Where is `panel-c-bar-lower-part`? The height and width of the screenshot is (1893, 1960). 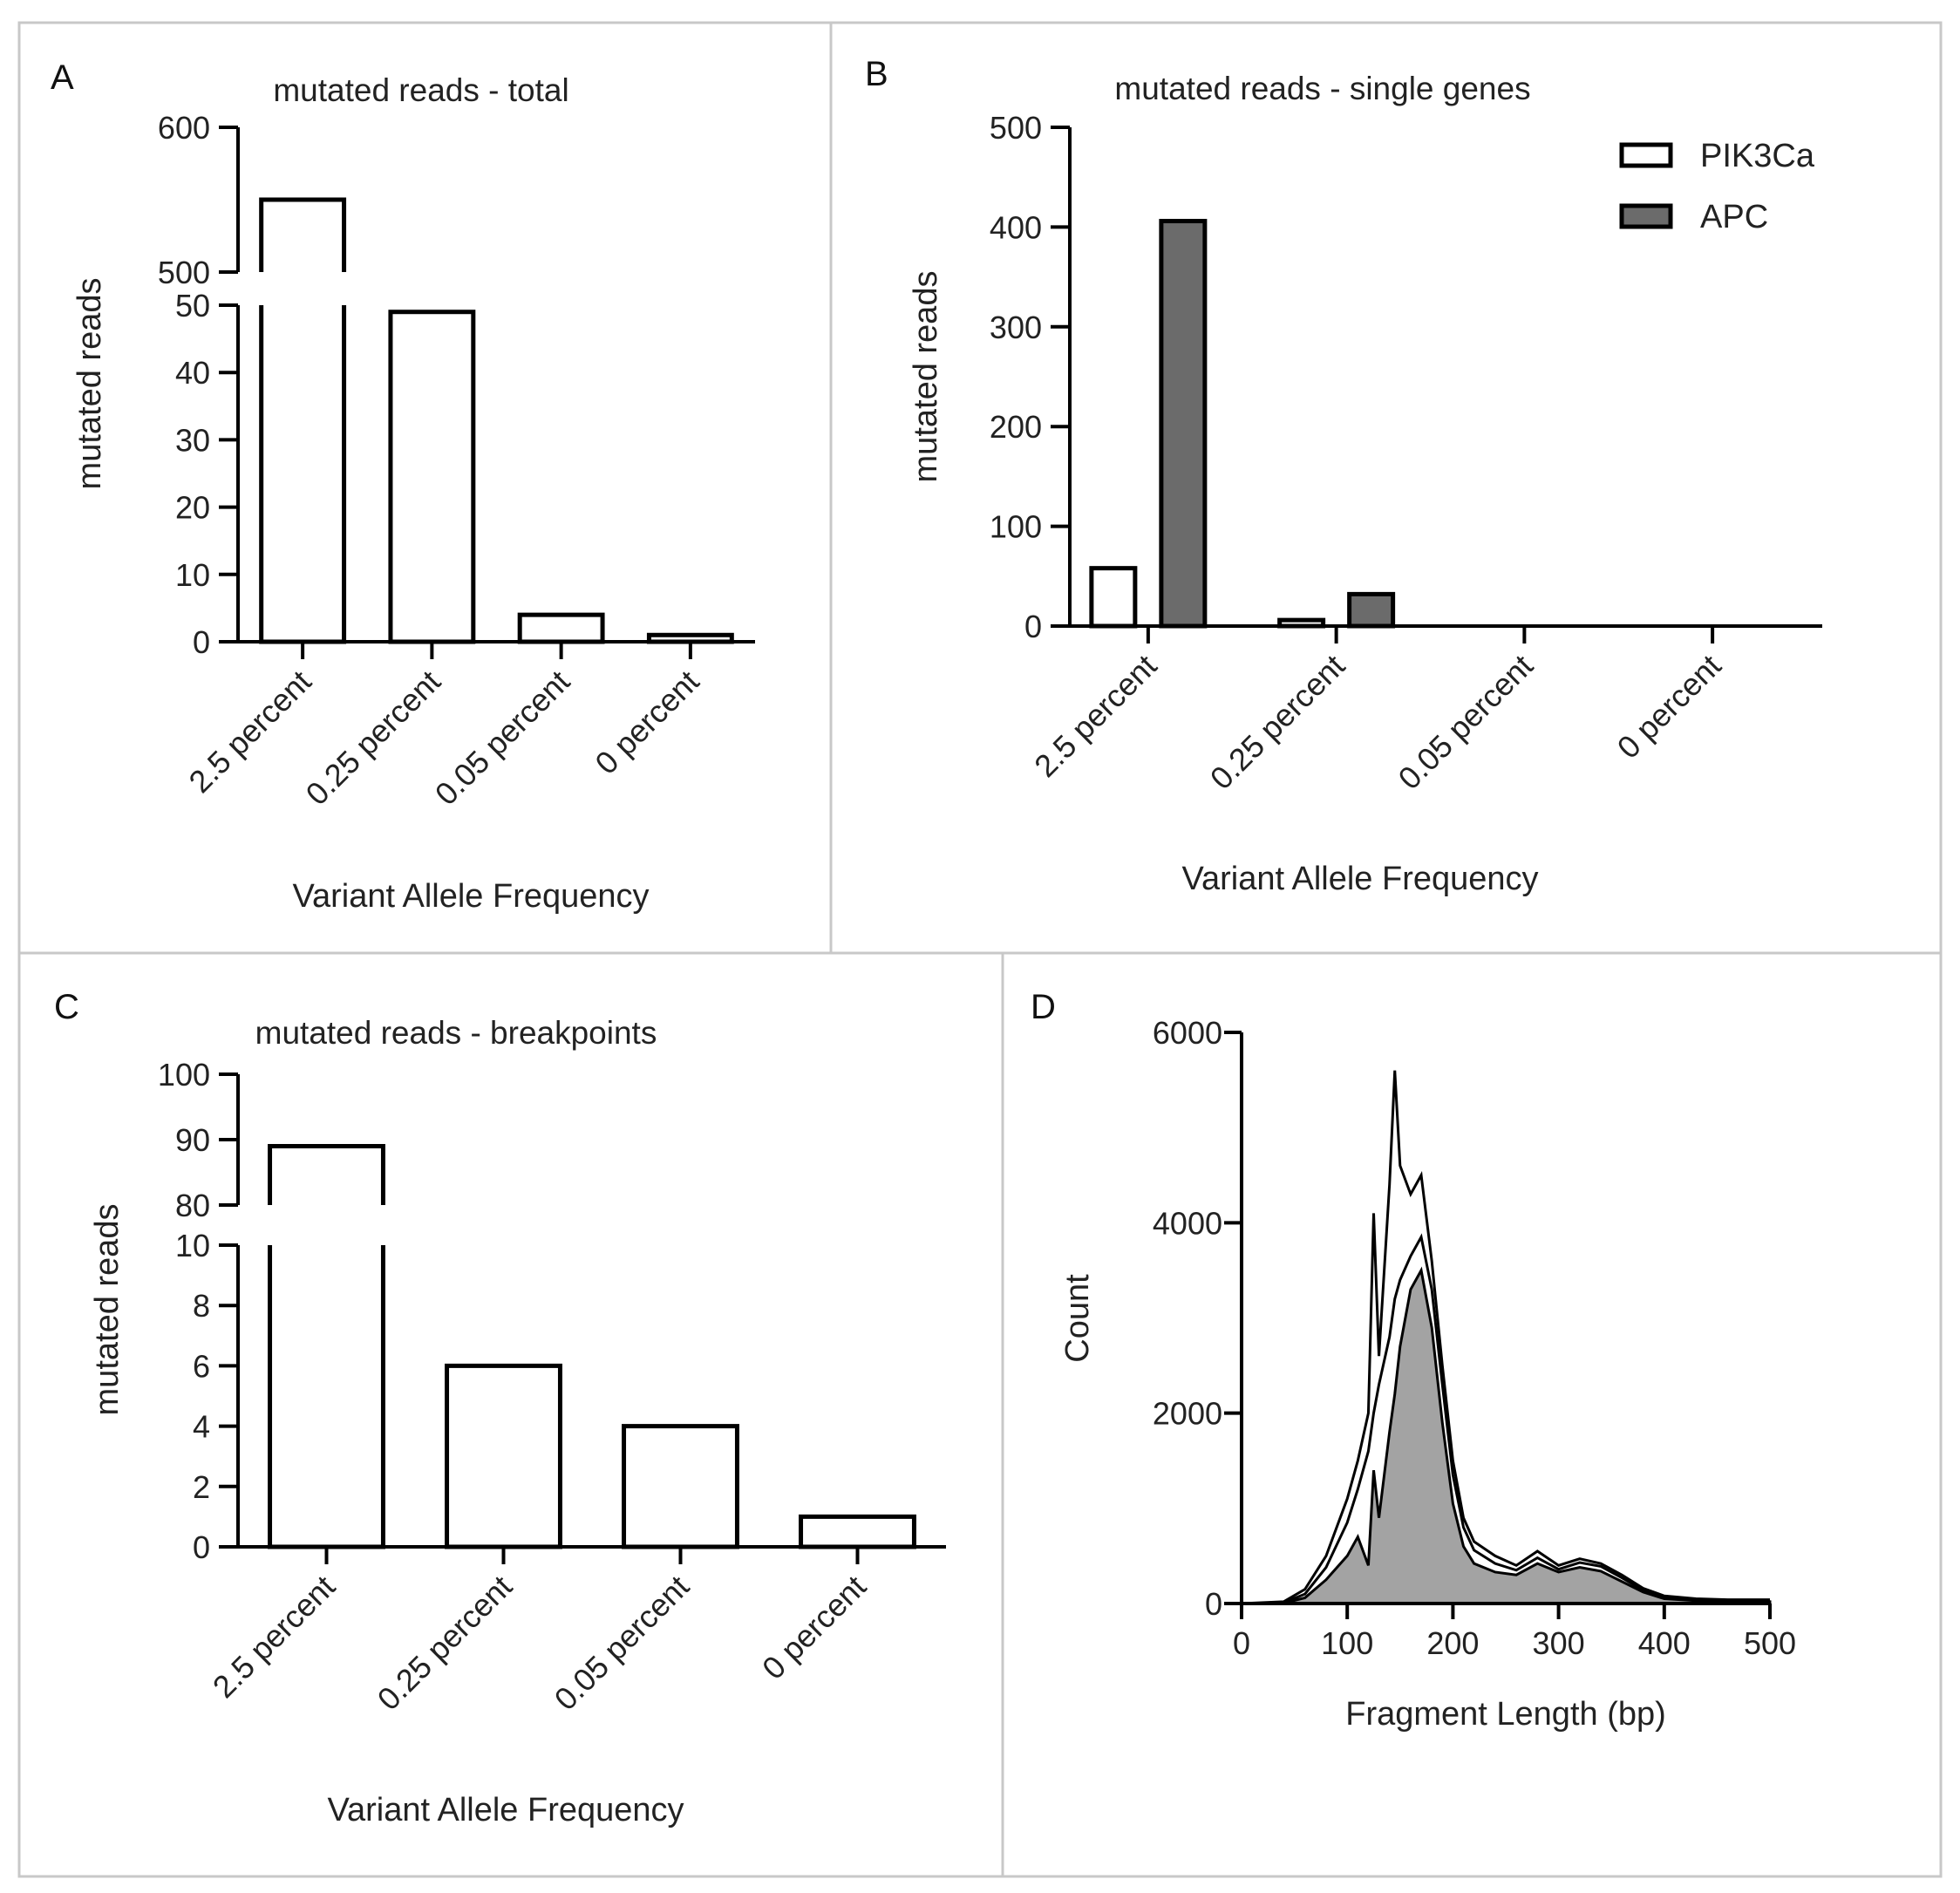
panel-c-bar-lower-part is located at coordinates (326, 1397).